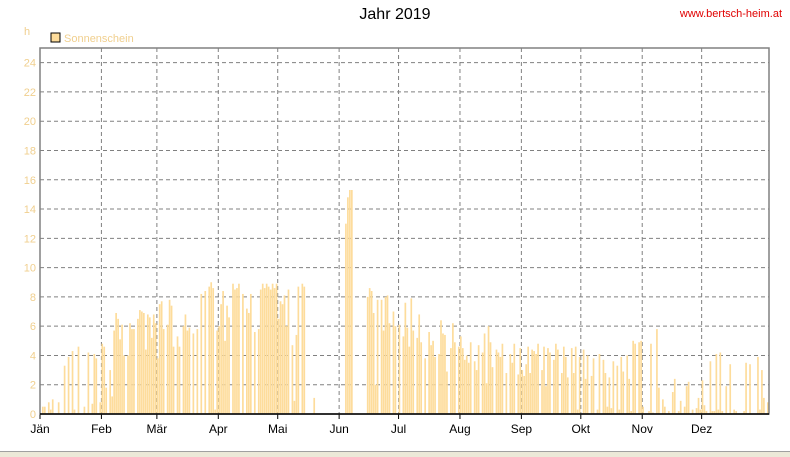  I want to click on month-label: Mär, so click(157, 429).